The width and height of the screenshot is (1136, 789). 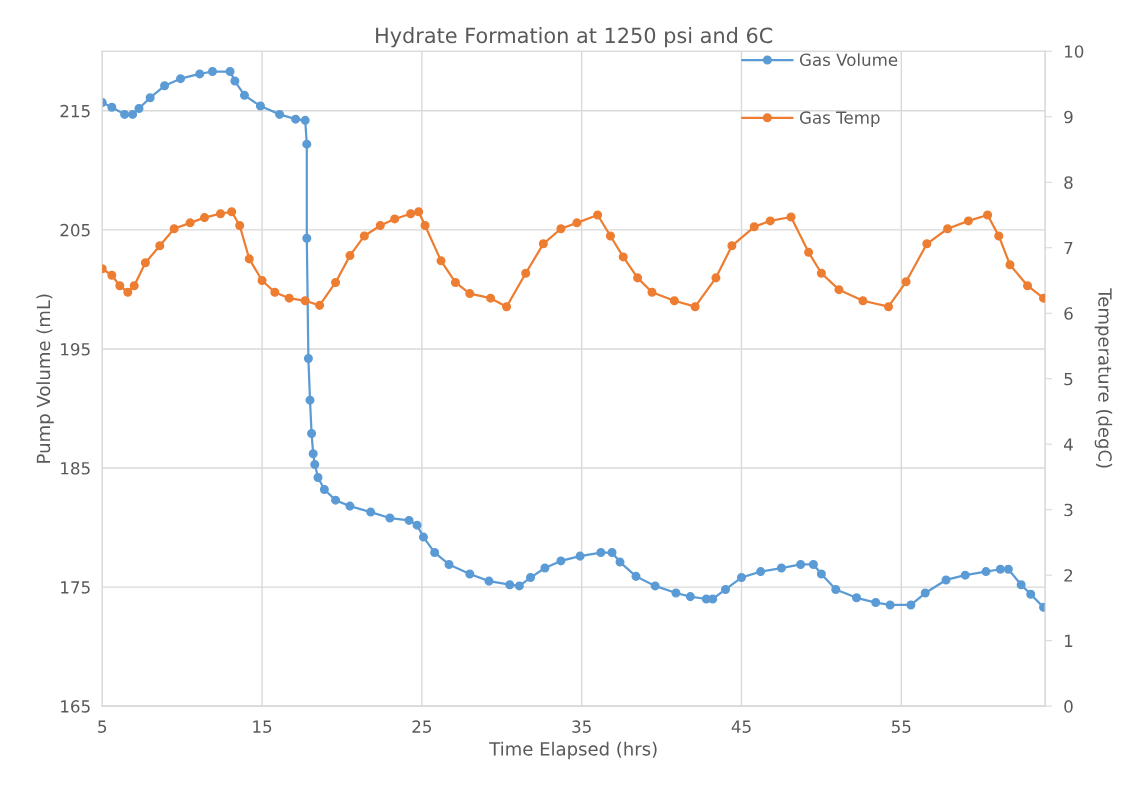 What do you see at coordinates (1068, 444) in the screenshot?
I see `y2-tick-label: 4` at bounding box center [1068, 444].